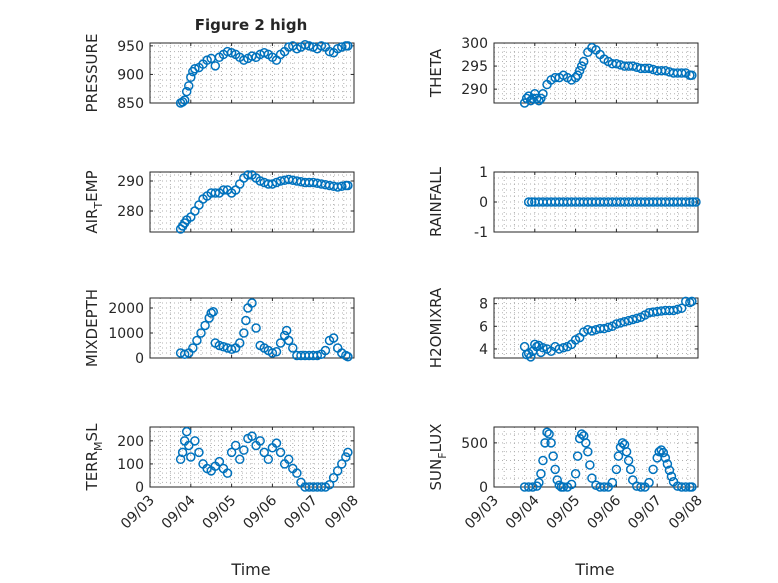 This screenshot has height=583, width=778. I want to click on axes-air_temp: 280 290 AIRTEMP, so click(219, 202).